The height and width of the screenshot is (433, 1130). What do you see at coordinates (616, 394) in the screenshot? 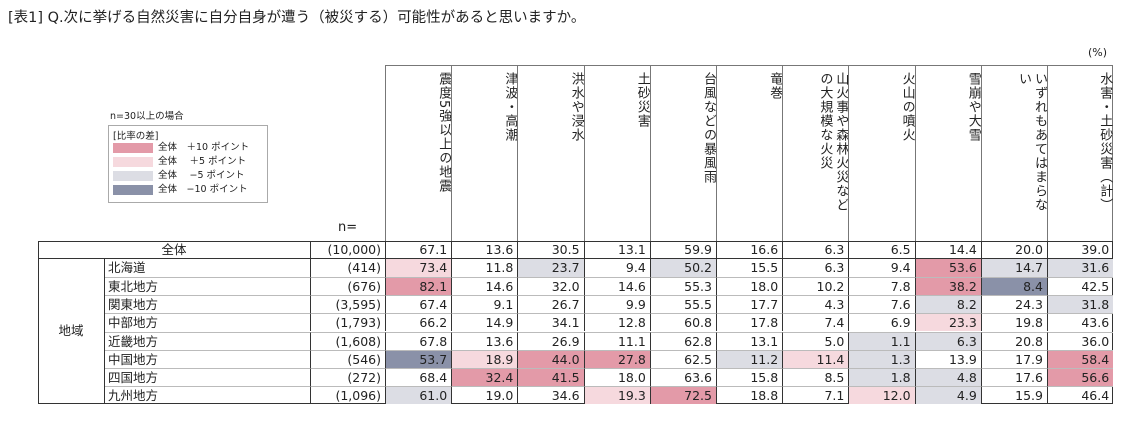
I see `cell: 19.3` at bounding box center [616, 394].